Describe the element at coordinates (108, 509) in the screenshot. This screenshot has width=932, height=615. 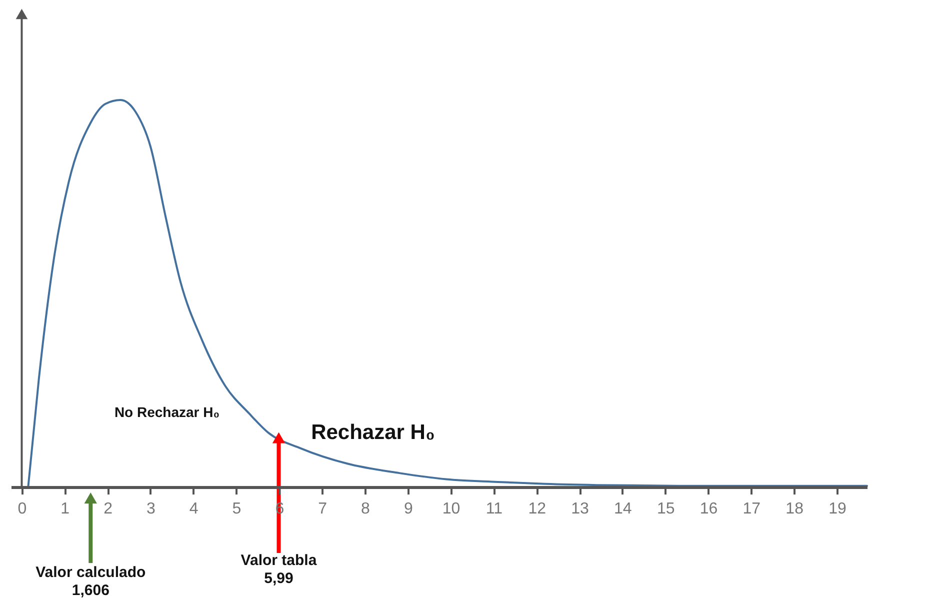
I see `x-tick-label: 2` at that location.